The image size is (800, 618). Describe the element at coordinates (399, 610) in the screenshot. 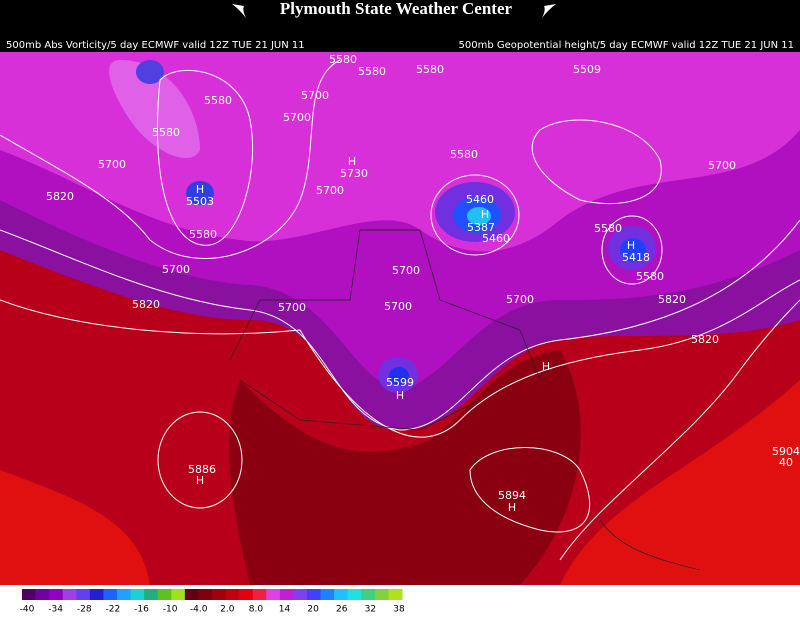

I see `colorbar-label: 38` at that location.